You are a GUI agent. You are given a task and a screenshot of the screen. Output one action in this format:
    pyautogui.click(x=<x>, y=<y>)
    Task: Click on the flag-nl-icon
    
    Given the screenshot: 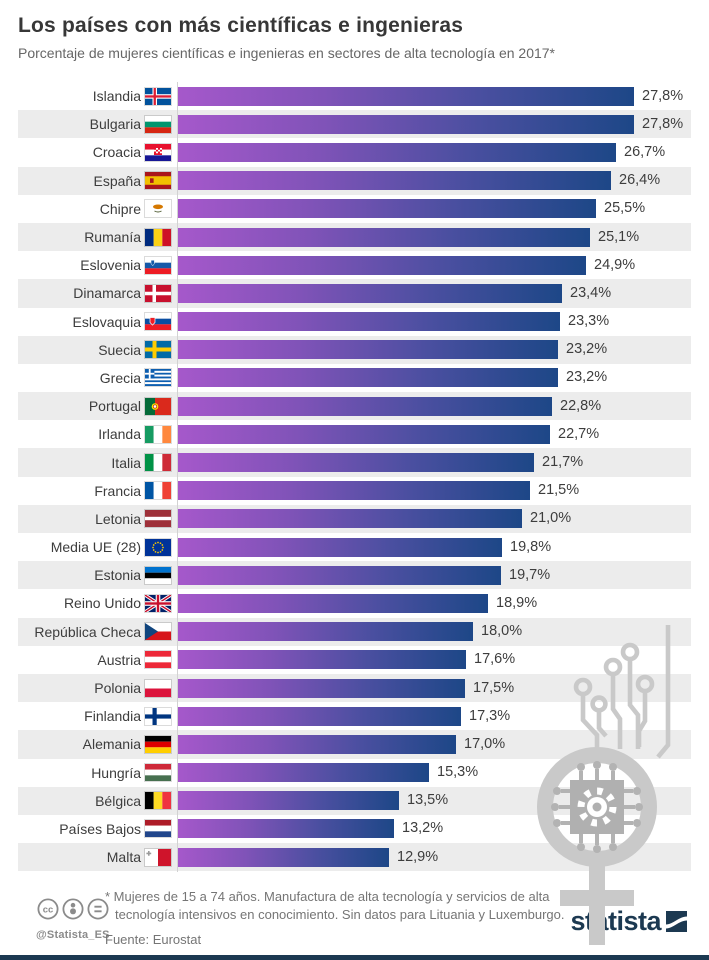 What is the action you would take?
    pyautogui.click(x=158, y=829)
    